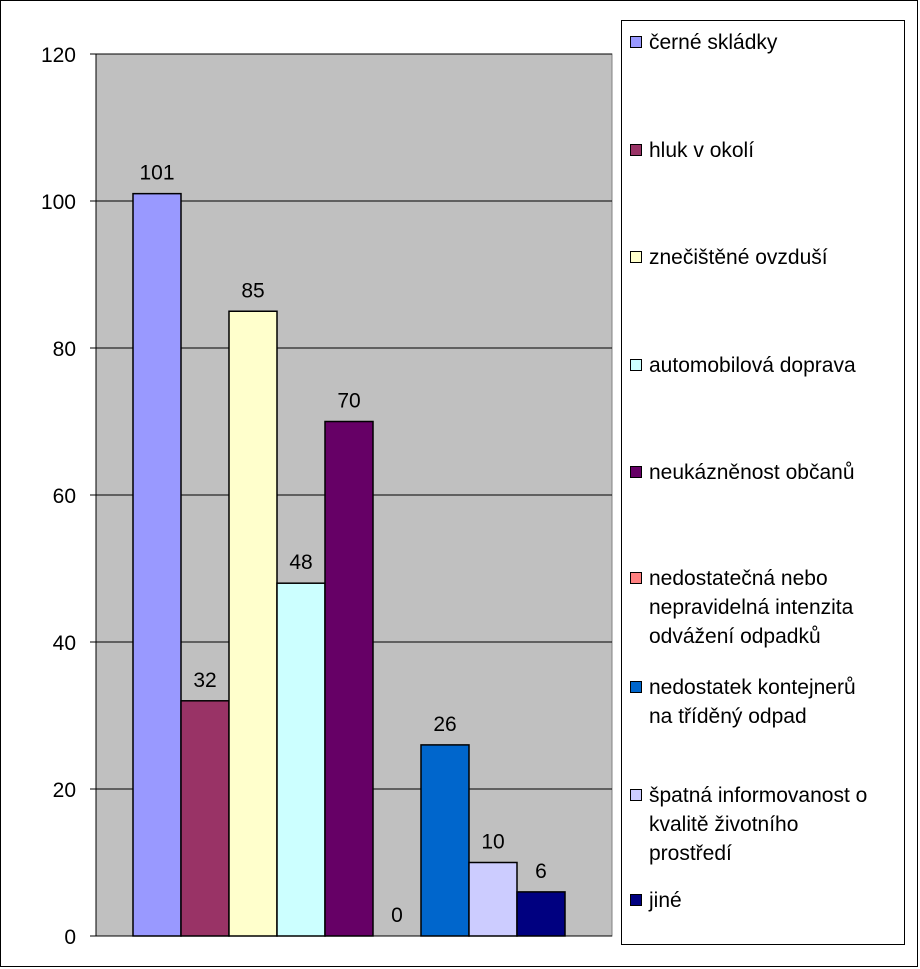 The image size is (920, 969). What do you see at coordinates (252, 290) in the screenshot?
I see `data-label: 85` at bounding box center [252, 290].